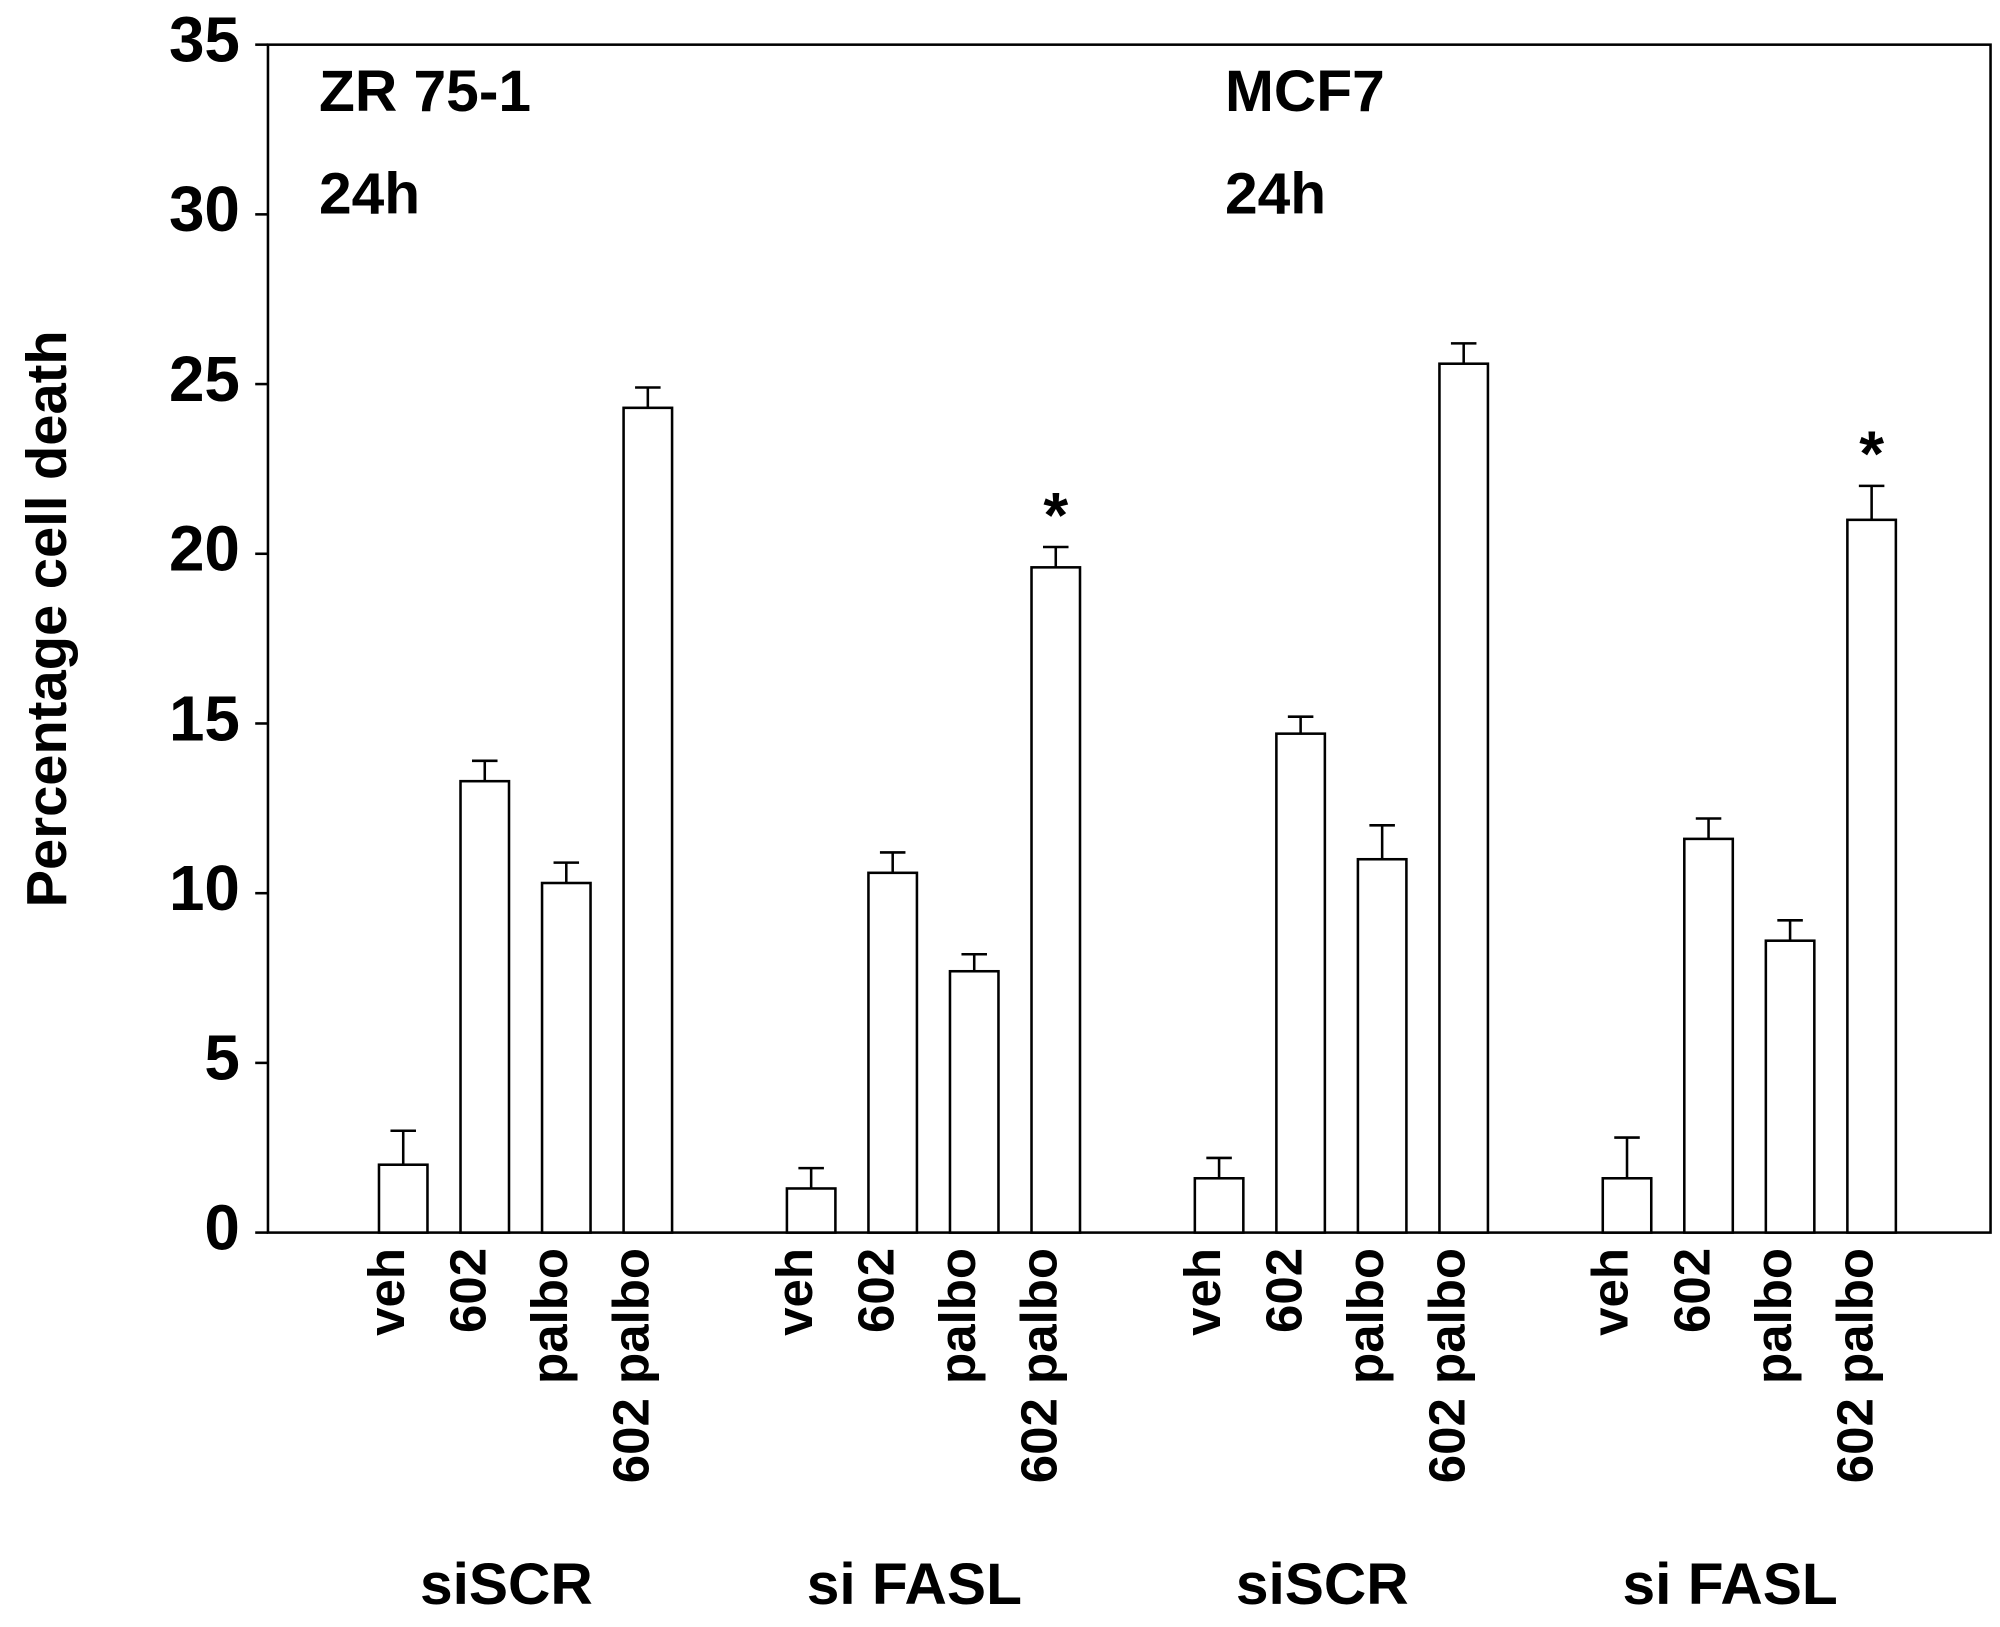  I want to click on y-tick-label: 30, so click(204, 209).